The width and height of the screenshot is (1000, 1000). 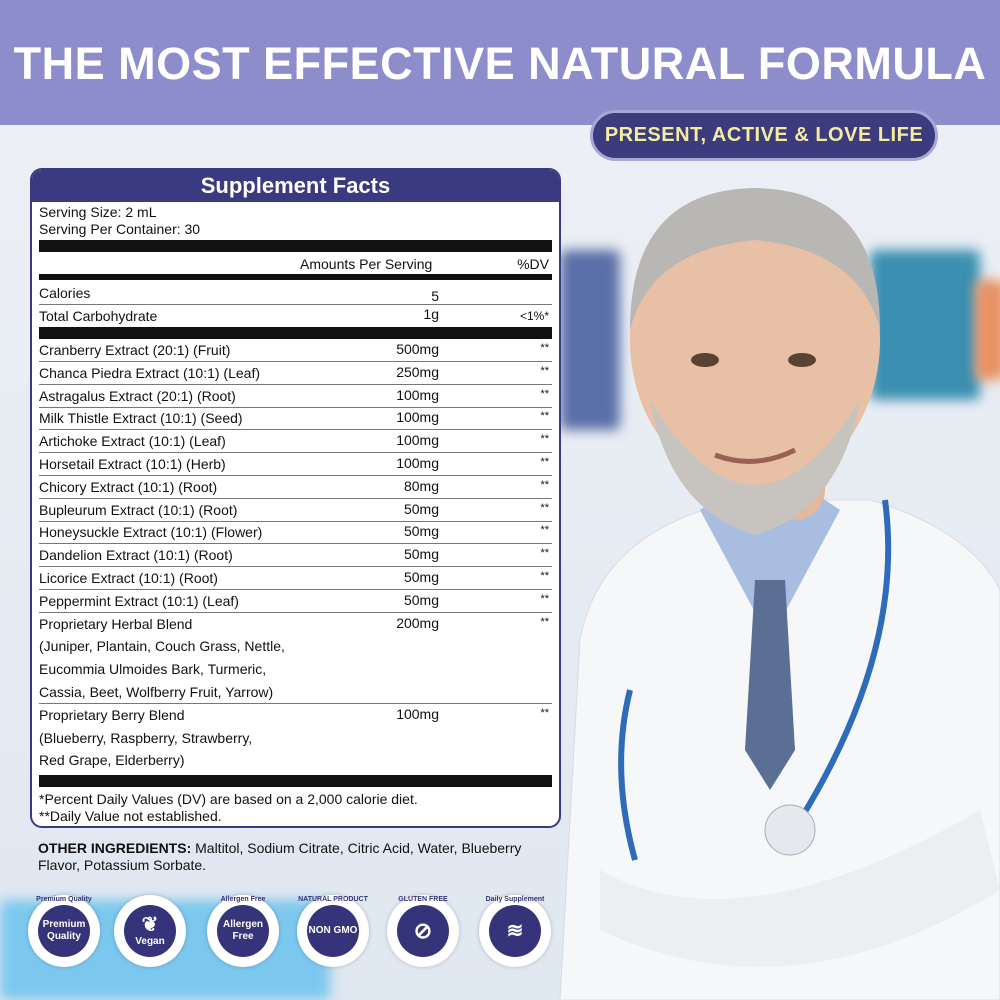 I want to click on gluten-free-wheat-icon: ⊘, so click(x=423, y=931).